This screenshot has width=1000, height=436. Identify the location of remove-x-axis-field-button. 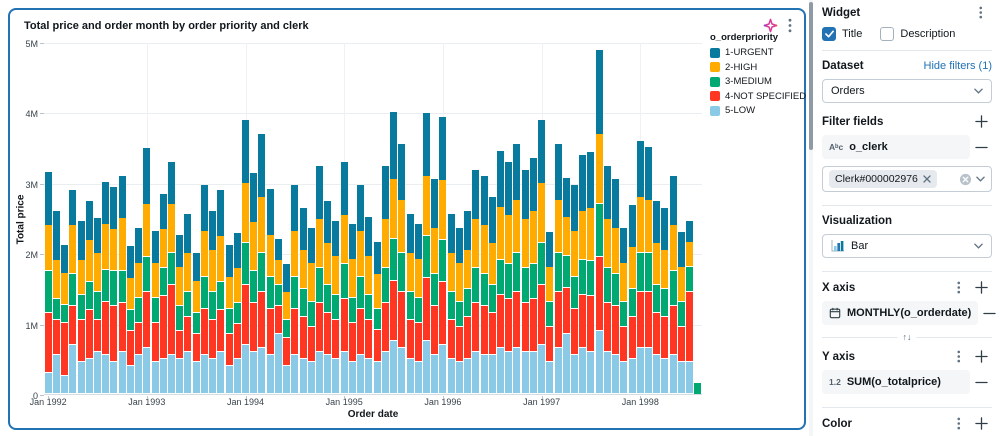
(989, 313).